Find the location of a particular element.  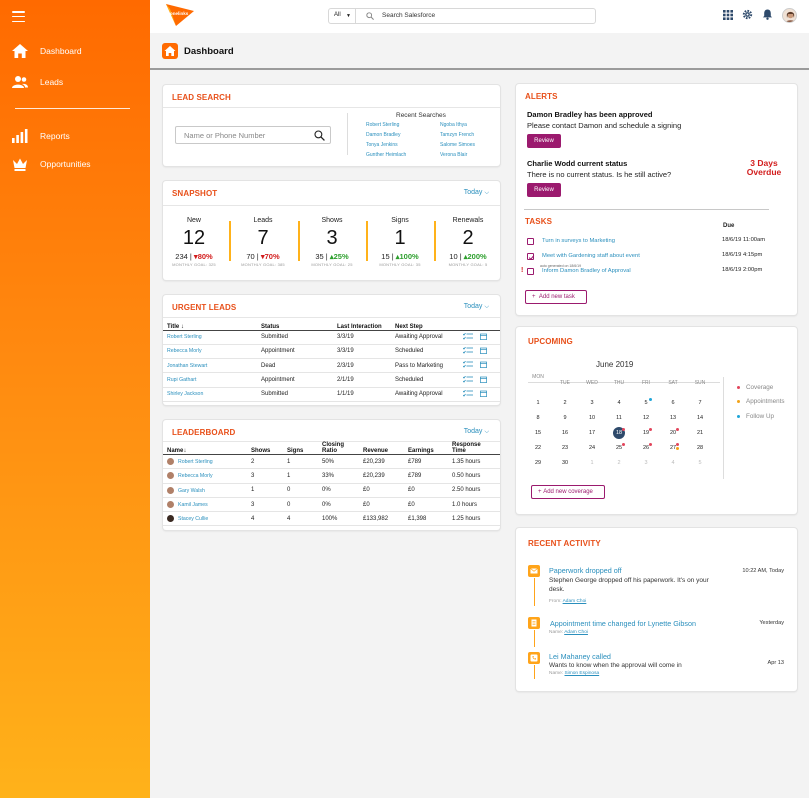

sidebar-item-dashboard: Dashboard is located at coordinates (47, 51).